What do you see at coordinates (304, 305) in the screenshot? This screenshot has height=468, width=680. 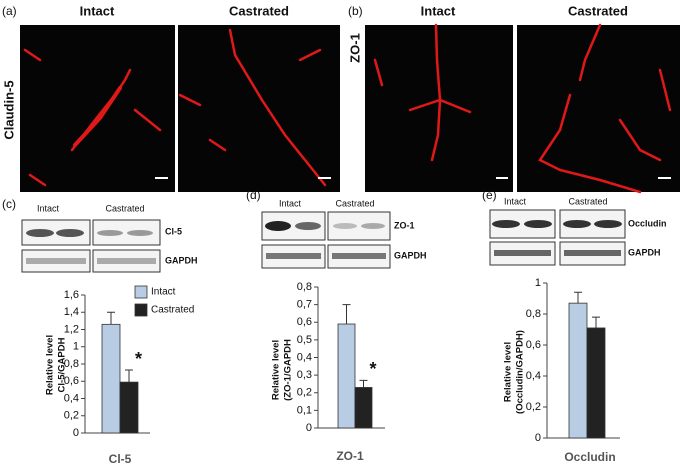 I see `y-tick-label: 0,7` at bounding box center [304, 305].